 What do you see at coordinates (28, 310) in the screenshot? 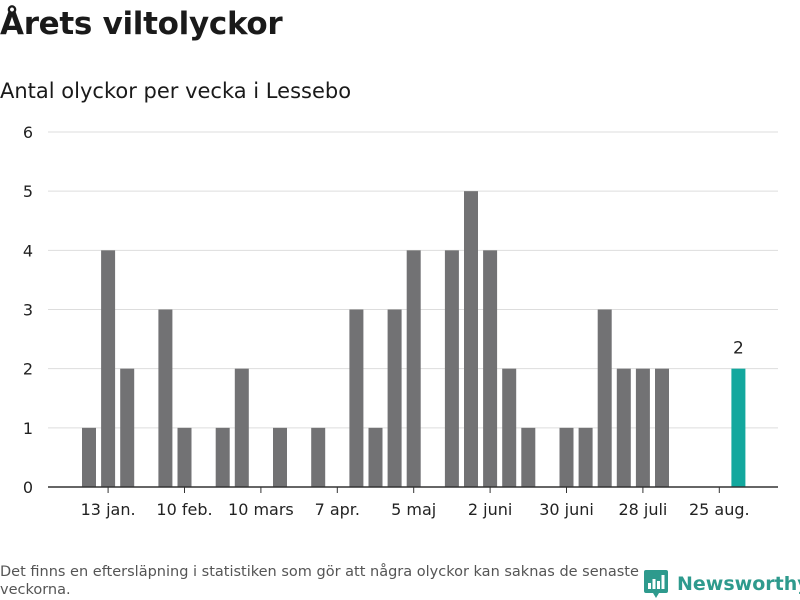
I see `y-tick-label: 3` at bounding box center [28, 310].